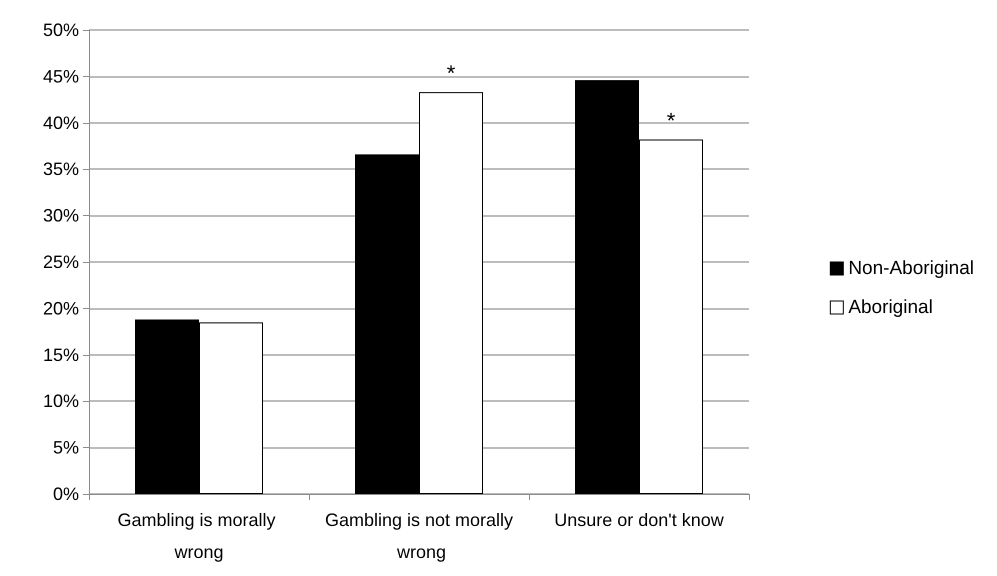  Describe the element at coordinates (60, 354) in the screenshot. I see `y-tick-label: 15%` at that location.